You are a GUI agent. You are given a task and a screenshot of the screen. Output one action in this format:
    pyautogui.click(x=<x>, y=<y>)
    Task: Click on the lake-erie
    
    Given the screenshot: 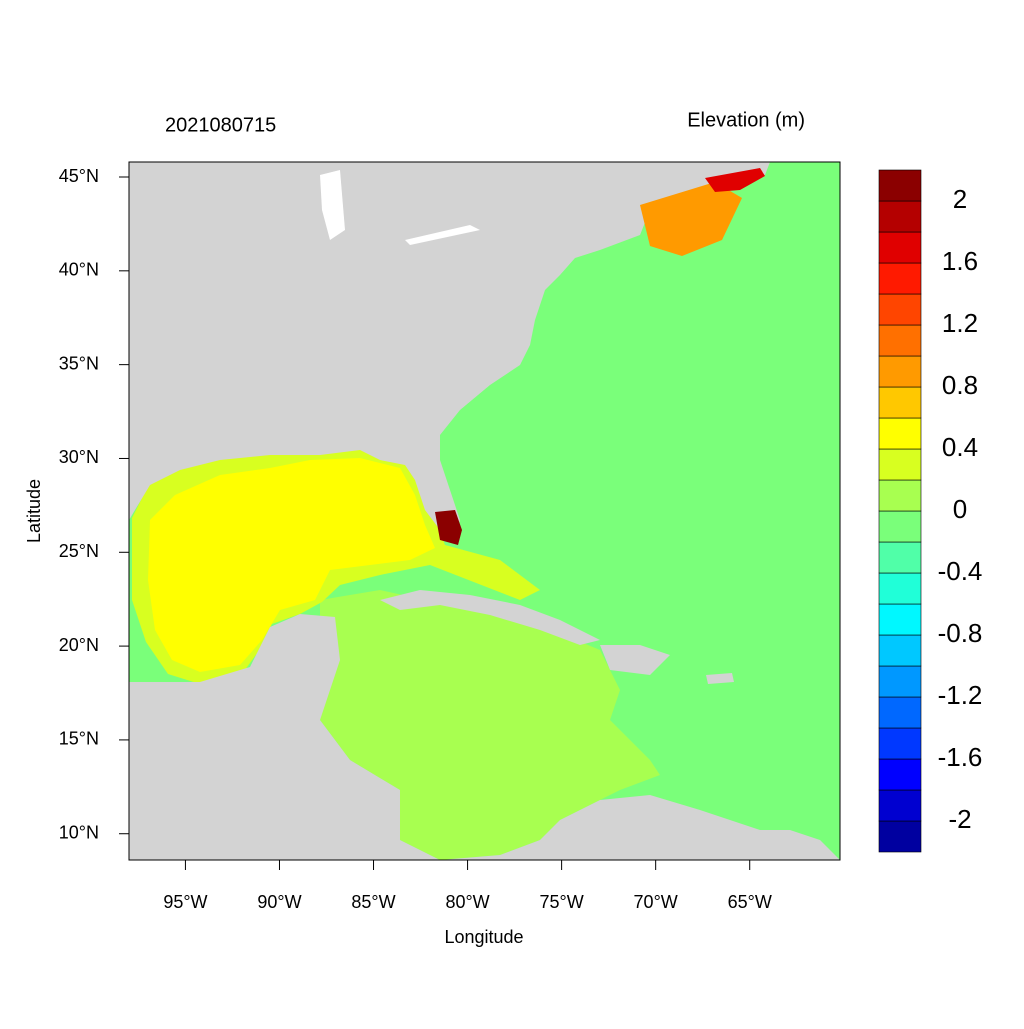 What is the action you would take?
    pyautogui.click(x=442, y=235)
    